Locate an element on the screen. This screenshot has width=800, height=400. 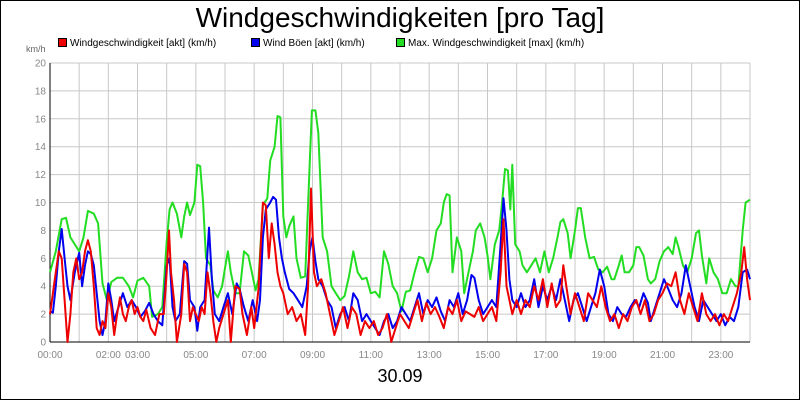
legend-swatch-boeen is located at coordinates (255, 42).